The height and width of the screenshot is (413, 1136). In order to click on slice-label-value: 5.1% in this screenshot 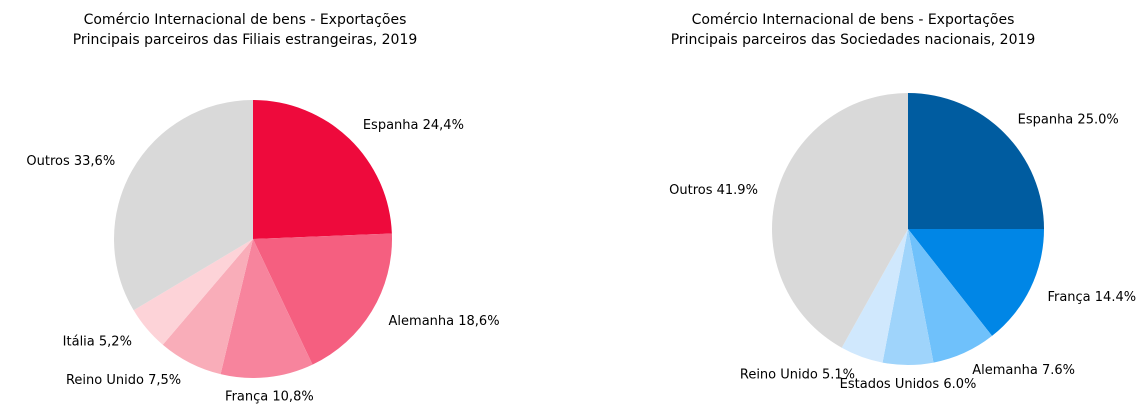, I will do `click(838, 374)`.